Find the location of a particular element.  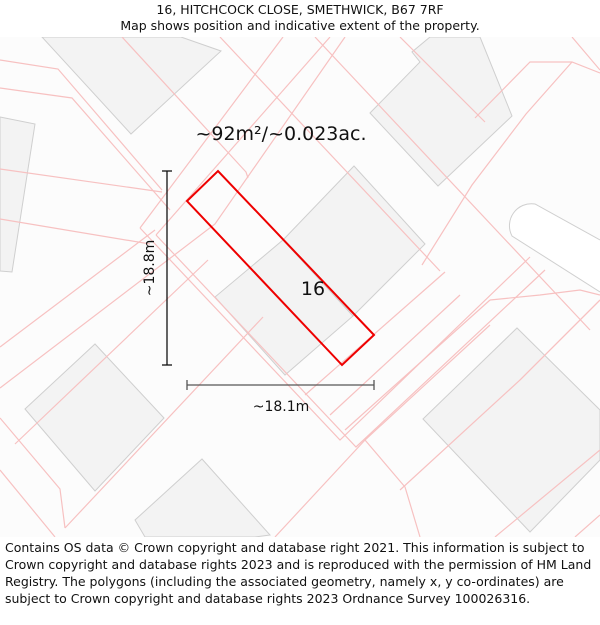

width-dimension-label: ~18.1m is located at coordinates (281, 407).